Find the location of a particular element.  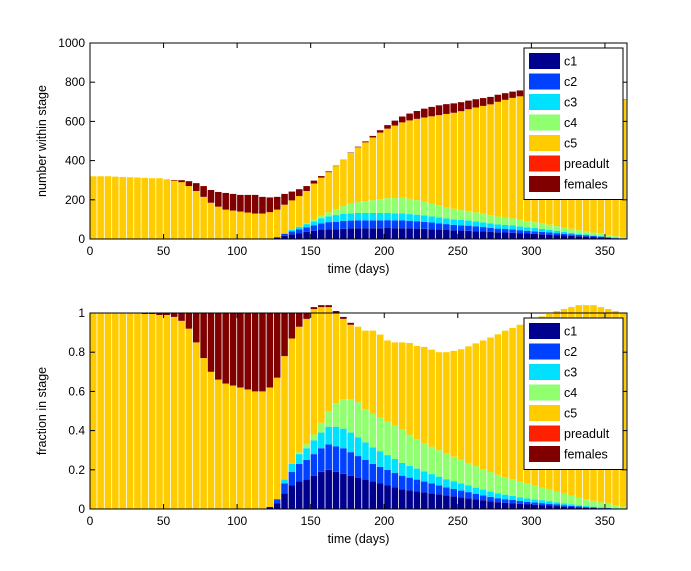

legend-label-c5: c5 is located at coordinates (570, 144).